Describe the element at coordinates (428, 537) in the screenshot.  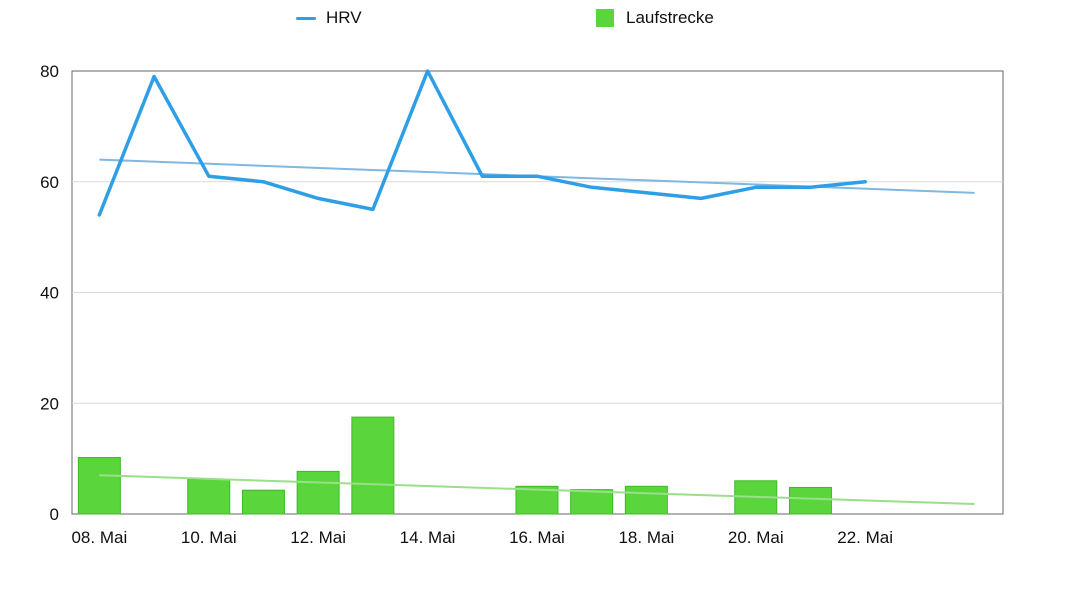
I see `x-tick-label: 14. Mai` at that location.